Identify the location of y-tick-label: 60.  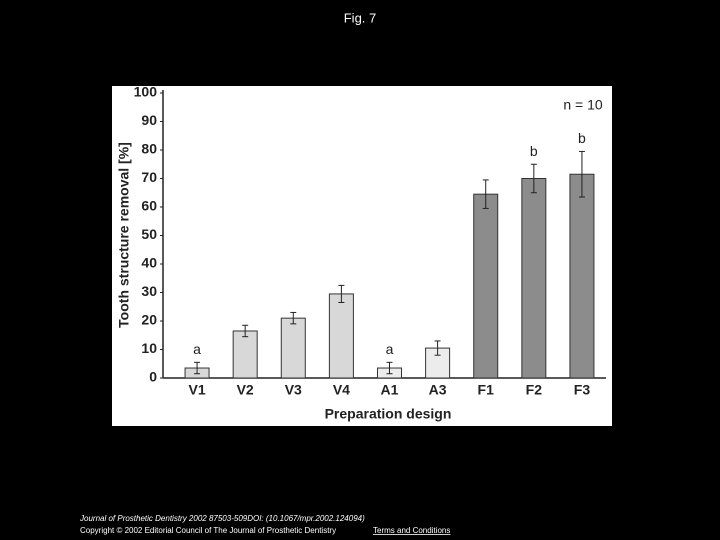
(149, 206).